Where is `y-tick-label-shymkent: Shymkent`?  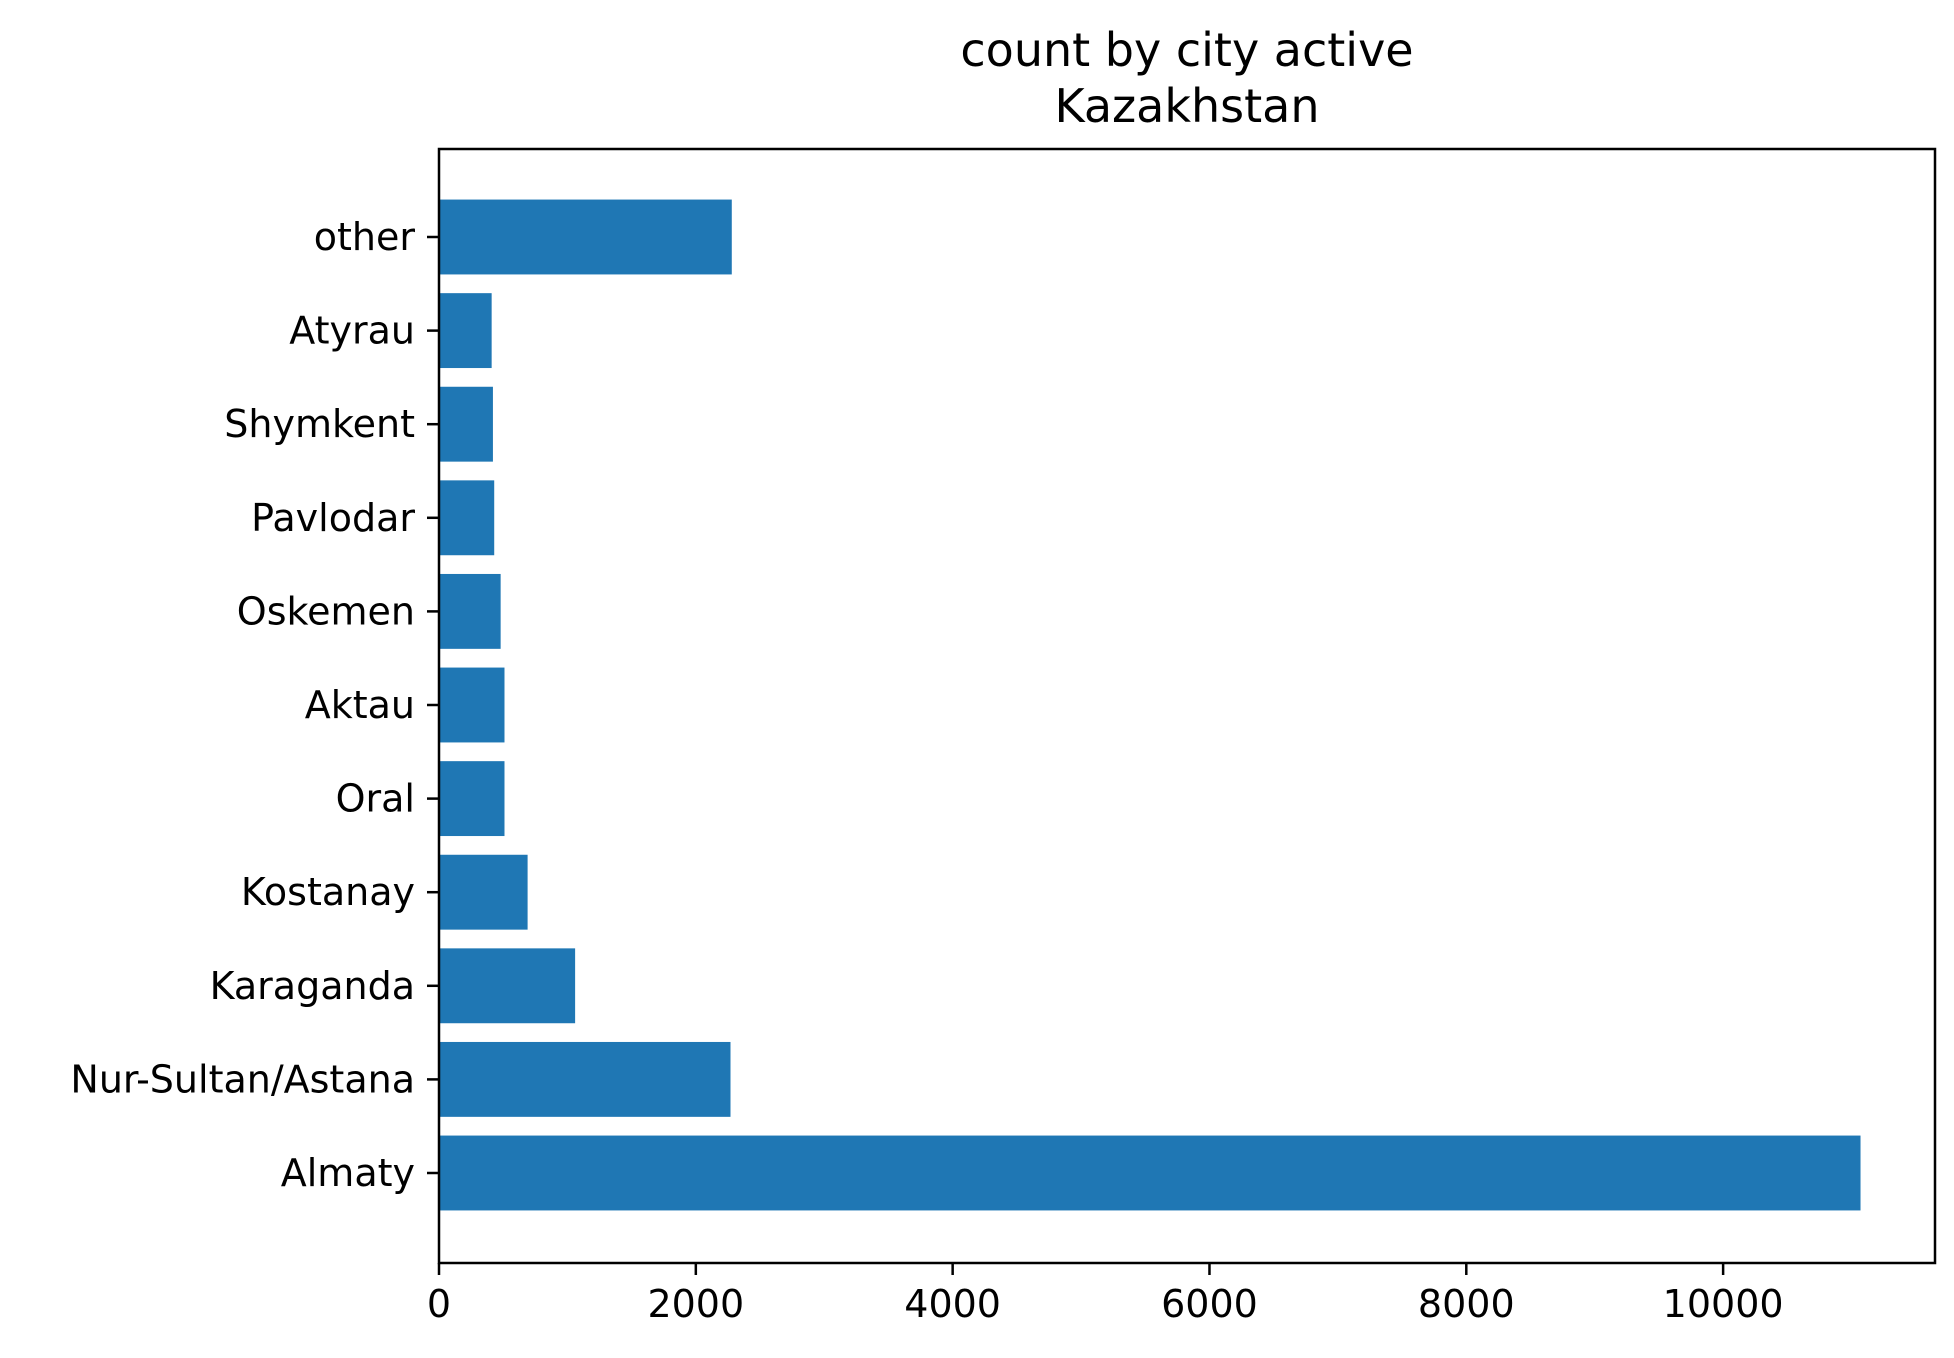 y-tick-label-shymkent: Shymkent is located at coordinates (319, 424).